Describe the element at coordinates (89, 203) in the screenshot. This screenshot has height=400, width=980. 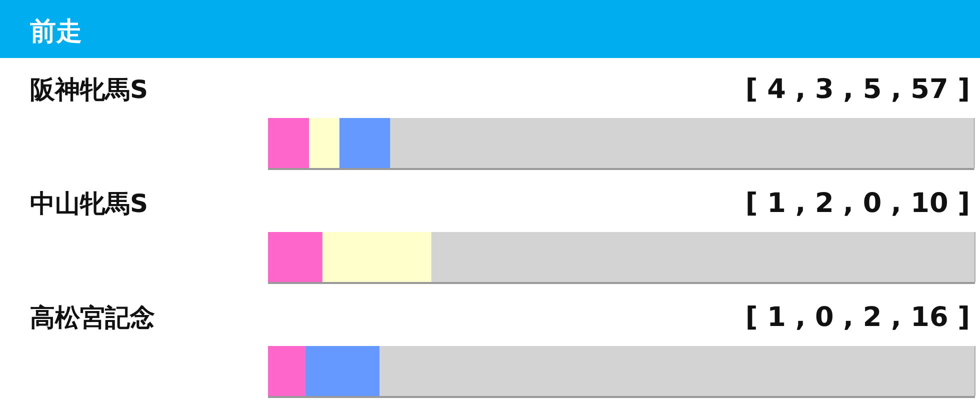
I see `y-tick-label: 中山牝馬S` at that location.